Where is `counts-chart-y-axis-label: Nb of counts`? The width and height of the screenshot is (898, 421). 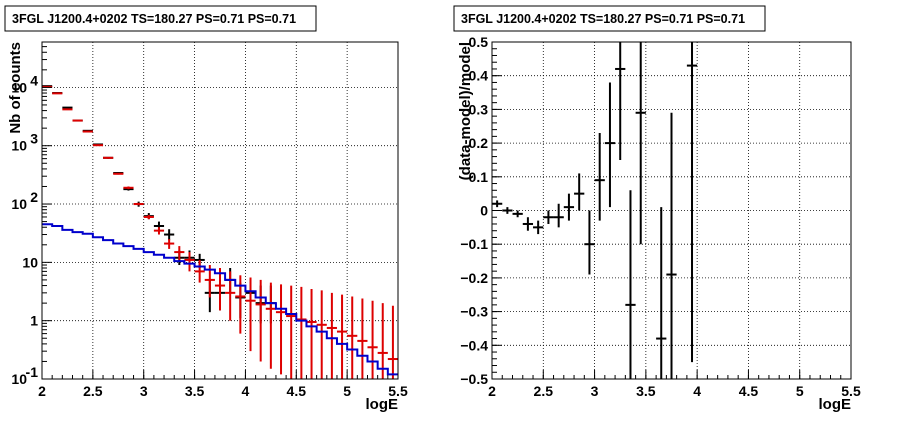 counts-chart-y-axis-label: Nb of counts is located at coordinates (15, 88).